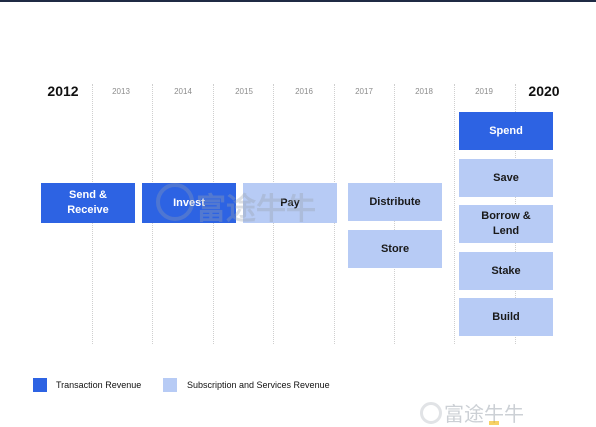  I want to click on legend-label-transaction: Transaction Revenue, so click(99, 385).